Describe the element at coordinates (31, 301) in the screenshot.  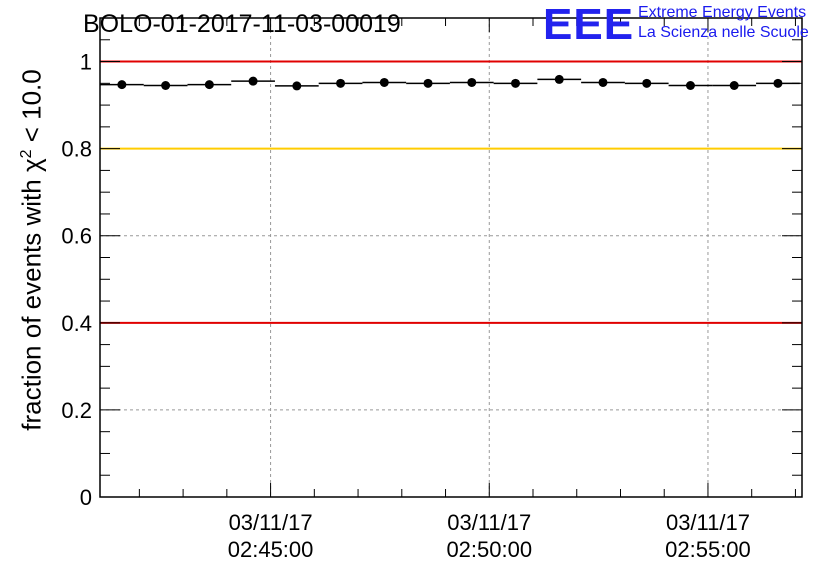
I see `y-axis-label-prefix: fraction of events with` at that location.